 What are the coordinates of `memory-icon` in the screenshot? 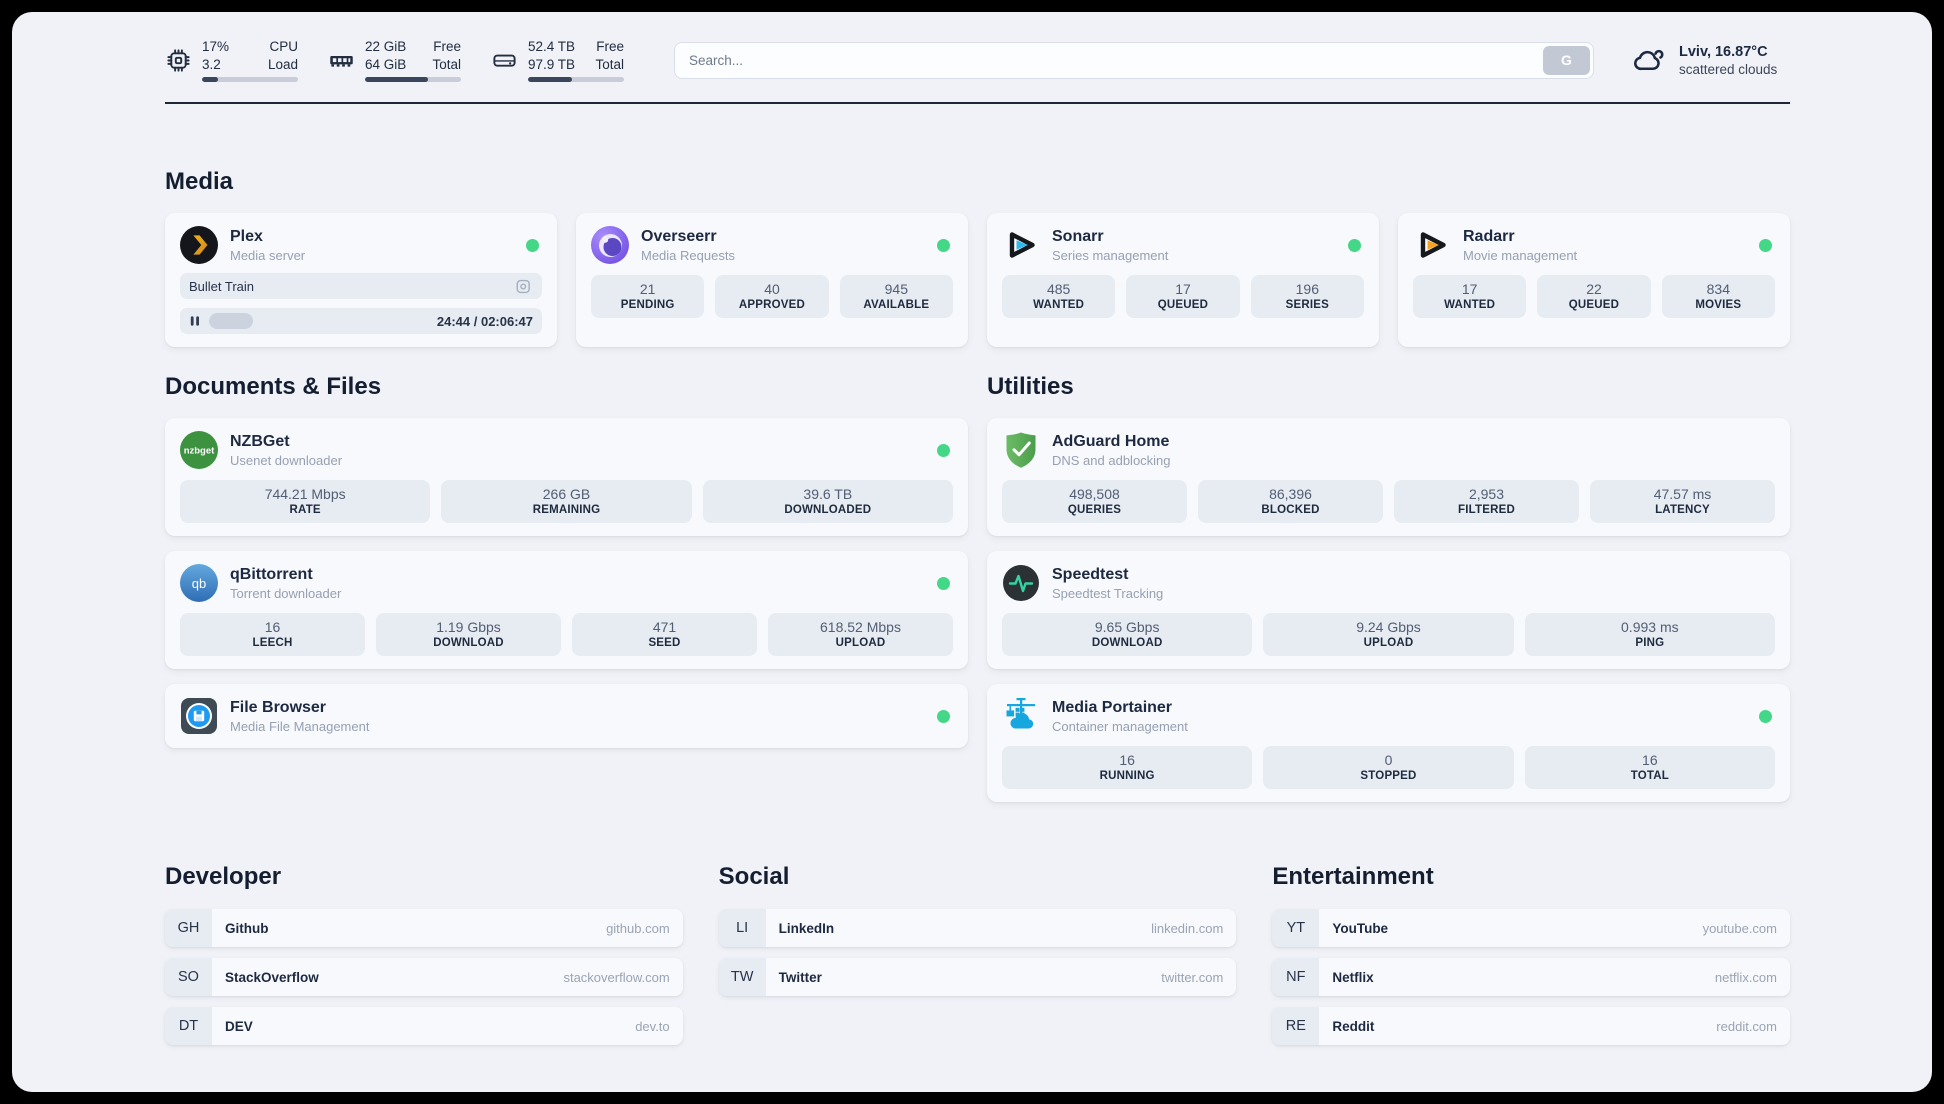 It's located at (341, 60).